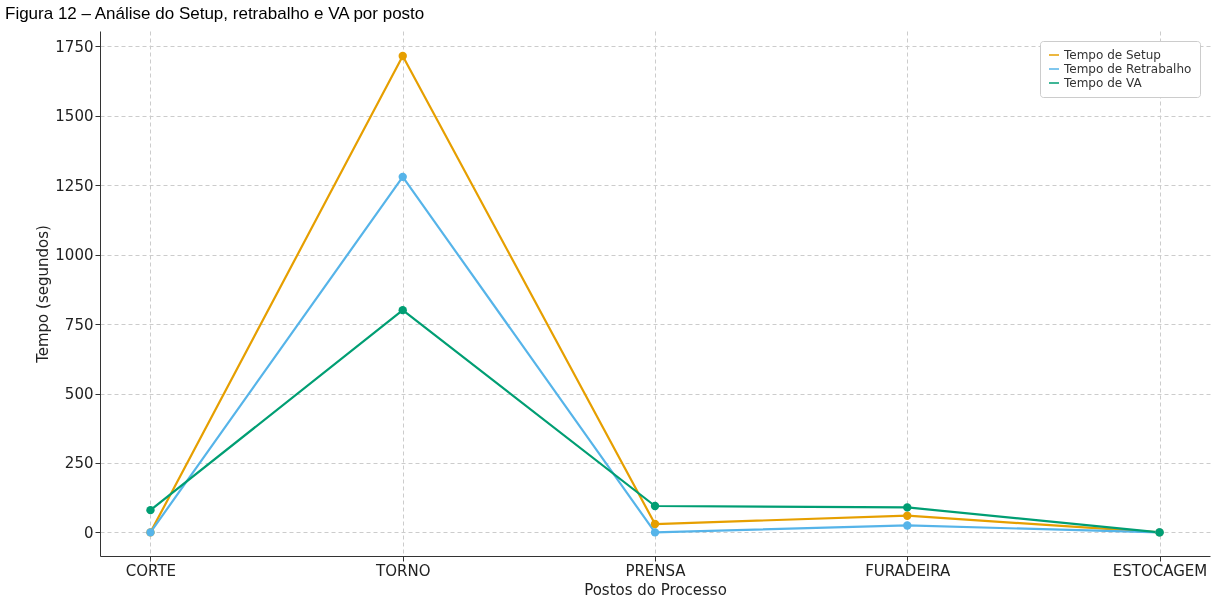 The image size is (1222, 612). I want to click on x-tick-label: ESTOCAGEM, so click(1160, 570).